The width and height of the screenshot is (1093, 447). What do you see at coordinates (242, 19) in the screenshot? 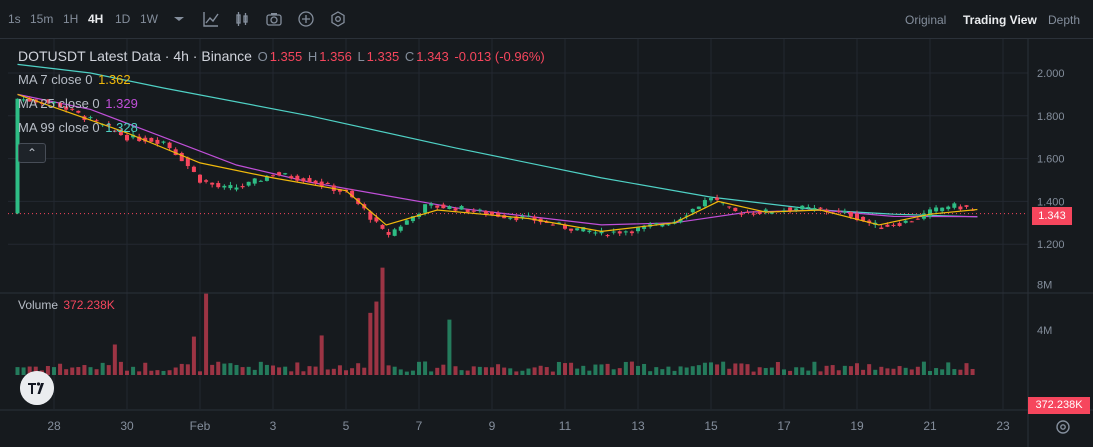
I see `candle-type-icon` at bounding box center [242, 19].